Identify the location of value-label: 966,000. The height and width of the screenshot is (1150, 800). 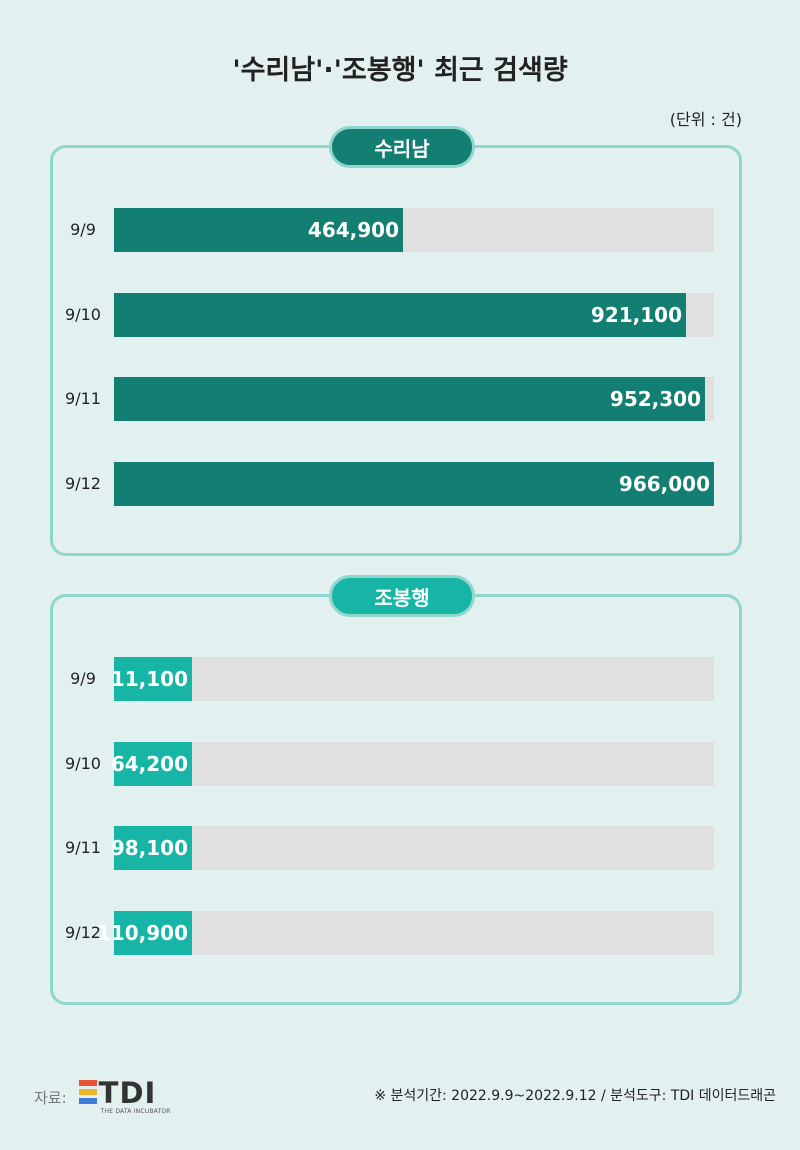
(664, 484).